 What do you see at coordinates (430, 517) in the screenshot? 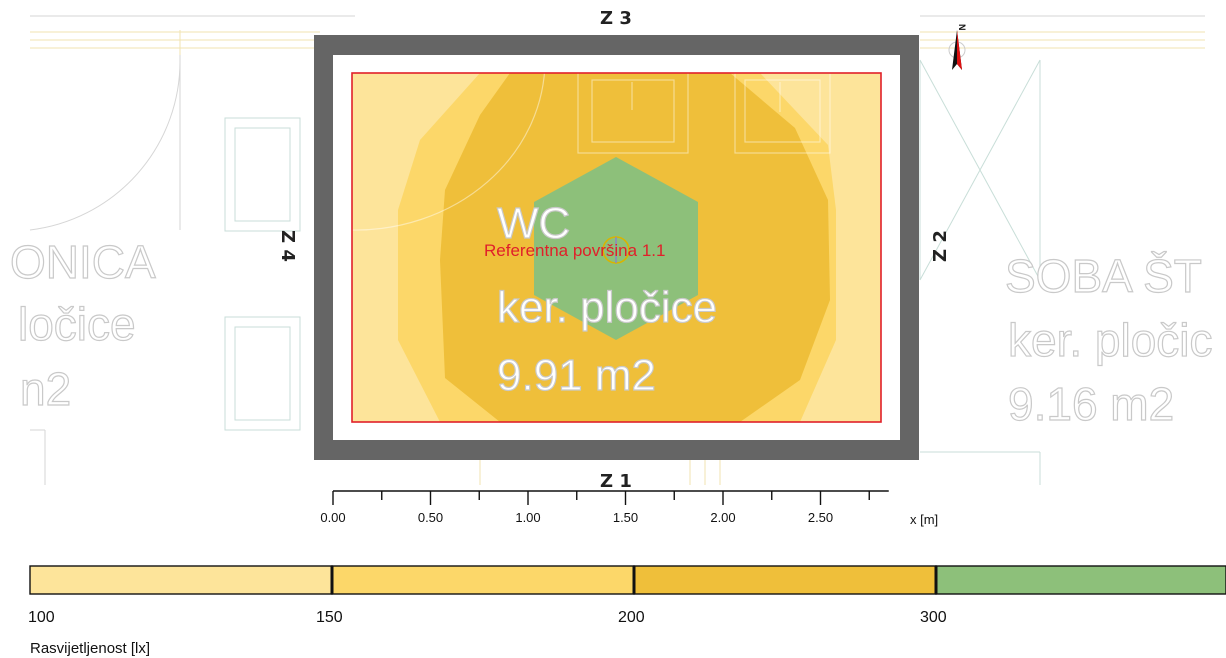
I see `x-axis-tick-label: 0.50` at bounding box center [430, 517].